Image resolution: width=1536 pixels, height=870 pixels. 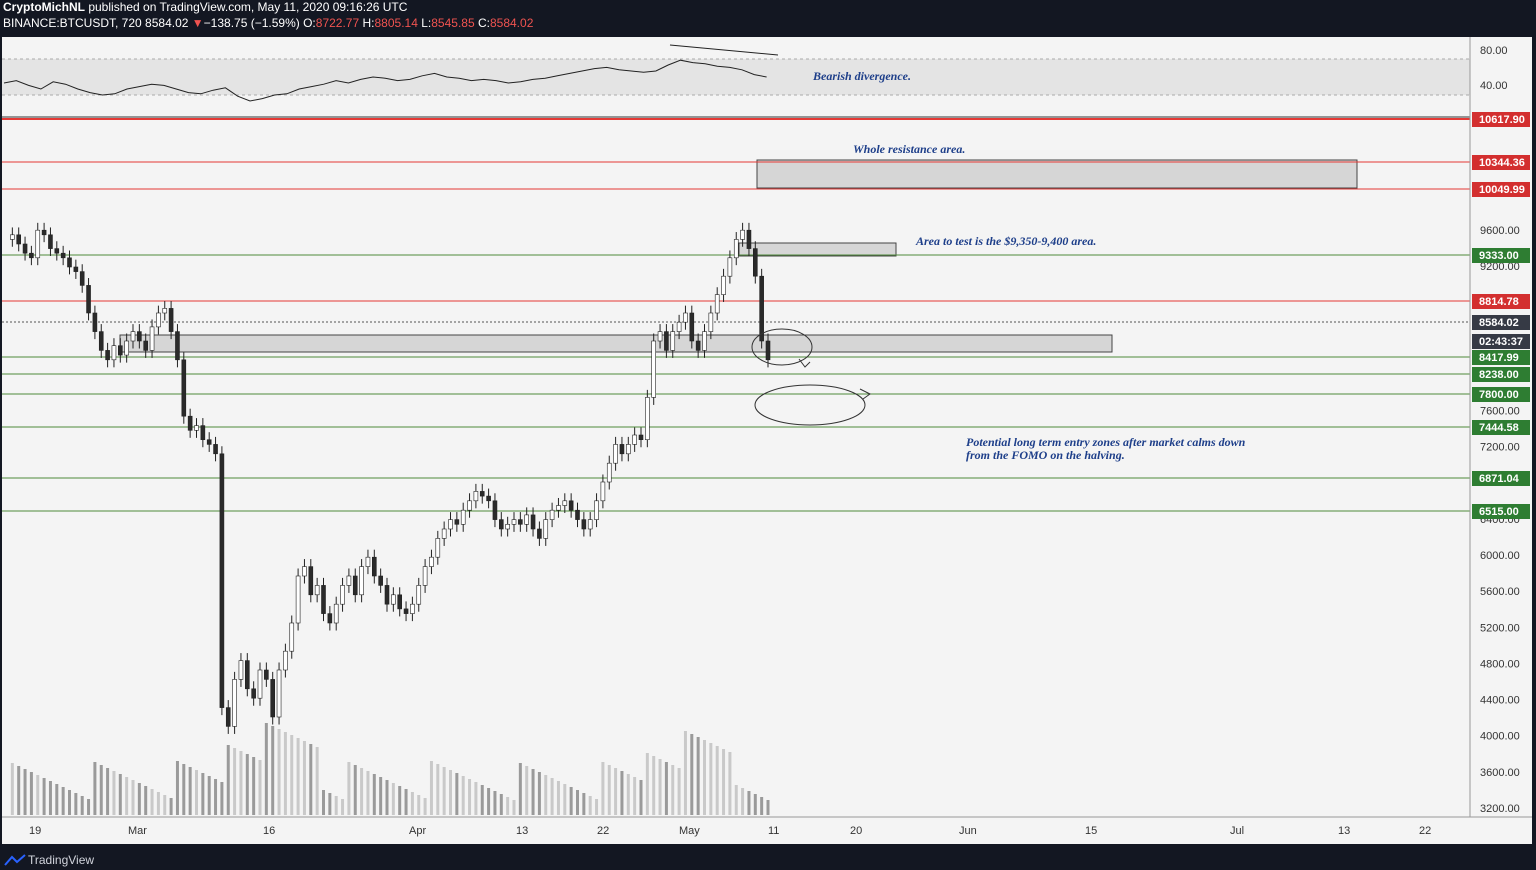 I want to click on footer-brand: TradingView, so click(x=61, y=860).